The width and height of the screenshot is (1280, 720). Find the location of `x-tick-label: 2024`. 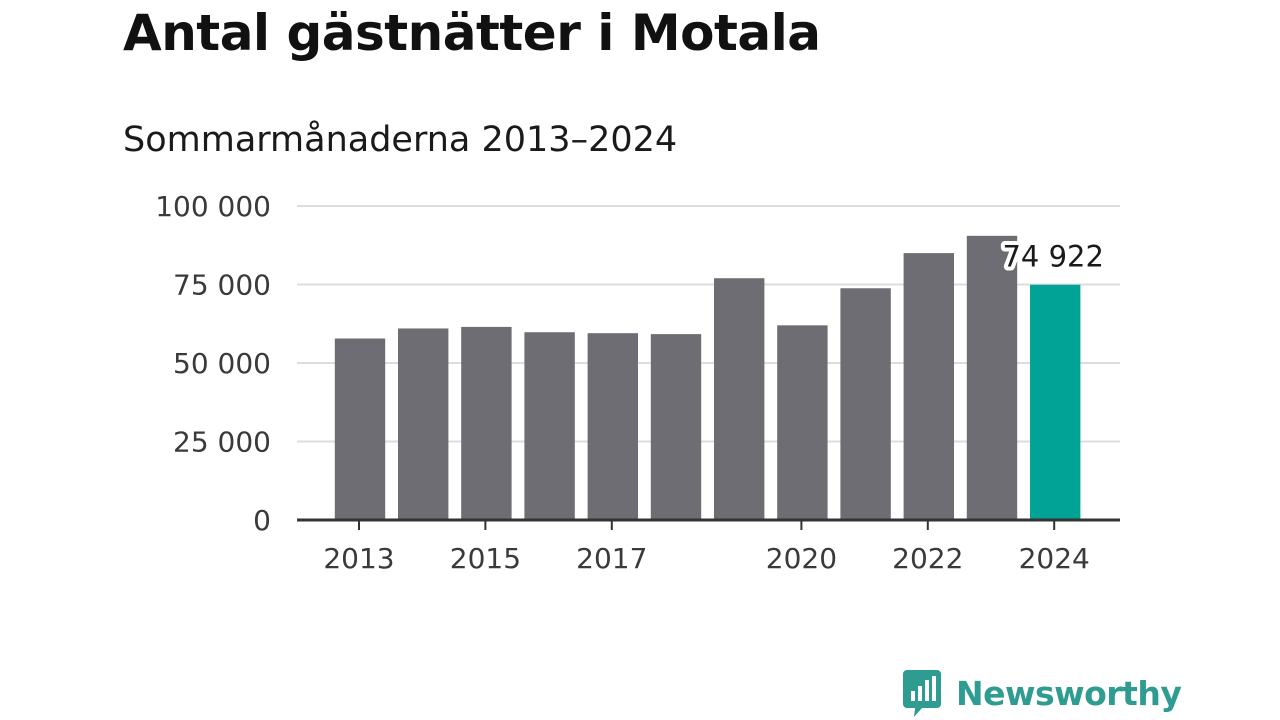

x-tick-label: 2024 is located at coordinates (1054, 558).